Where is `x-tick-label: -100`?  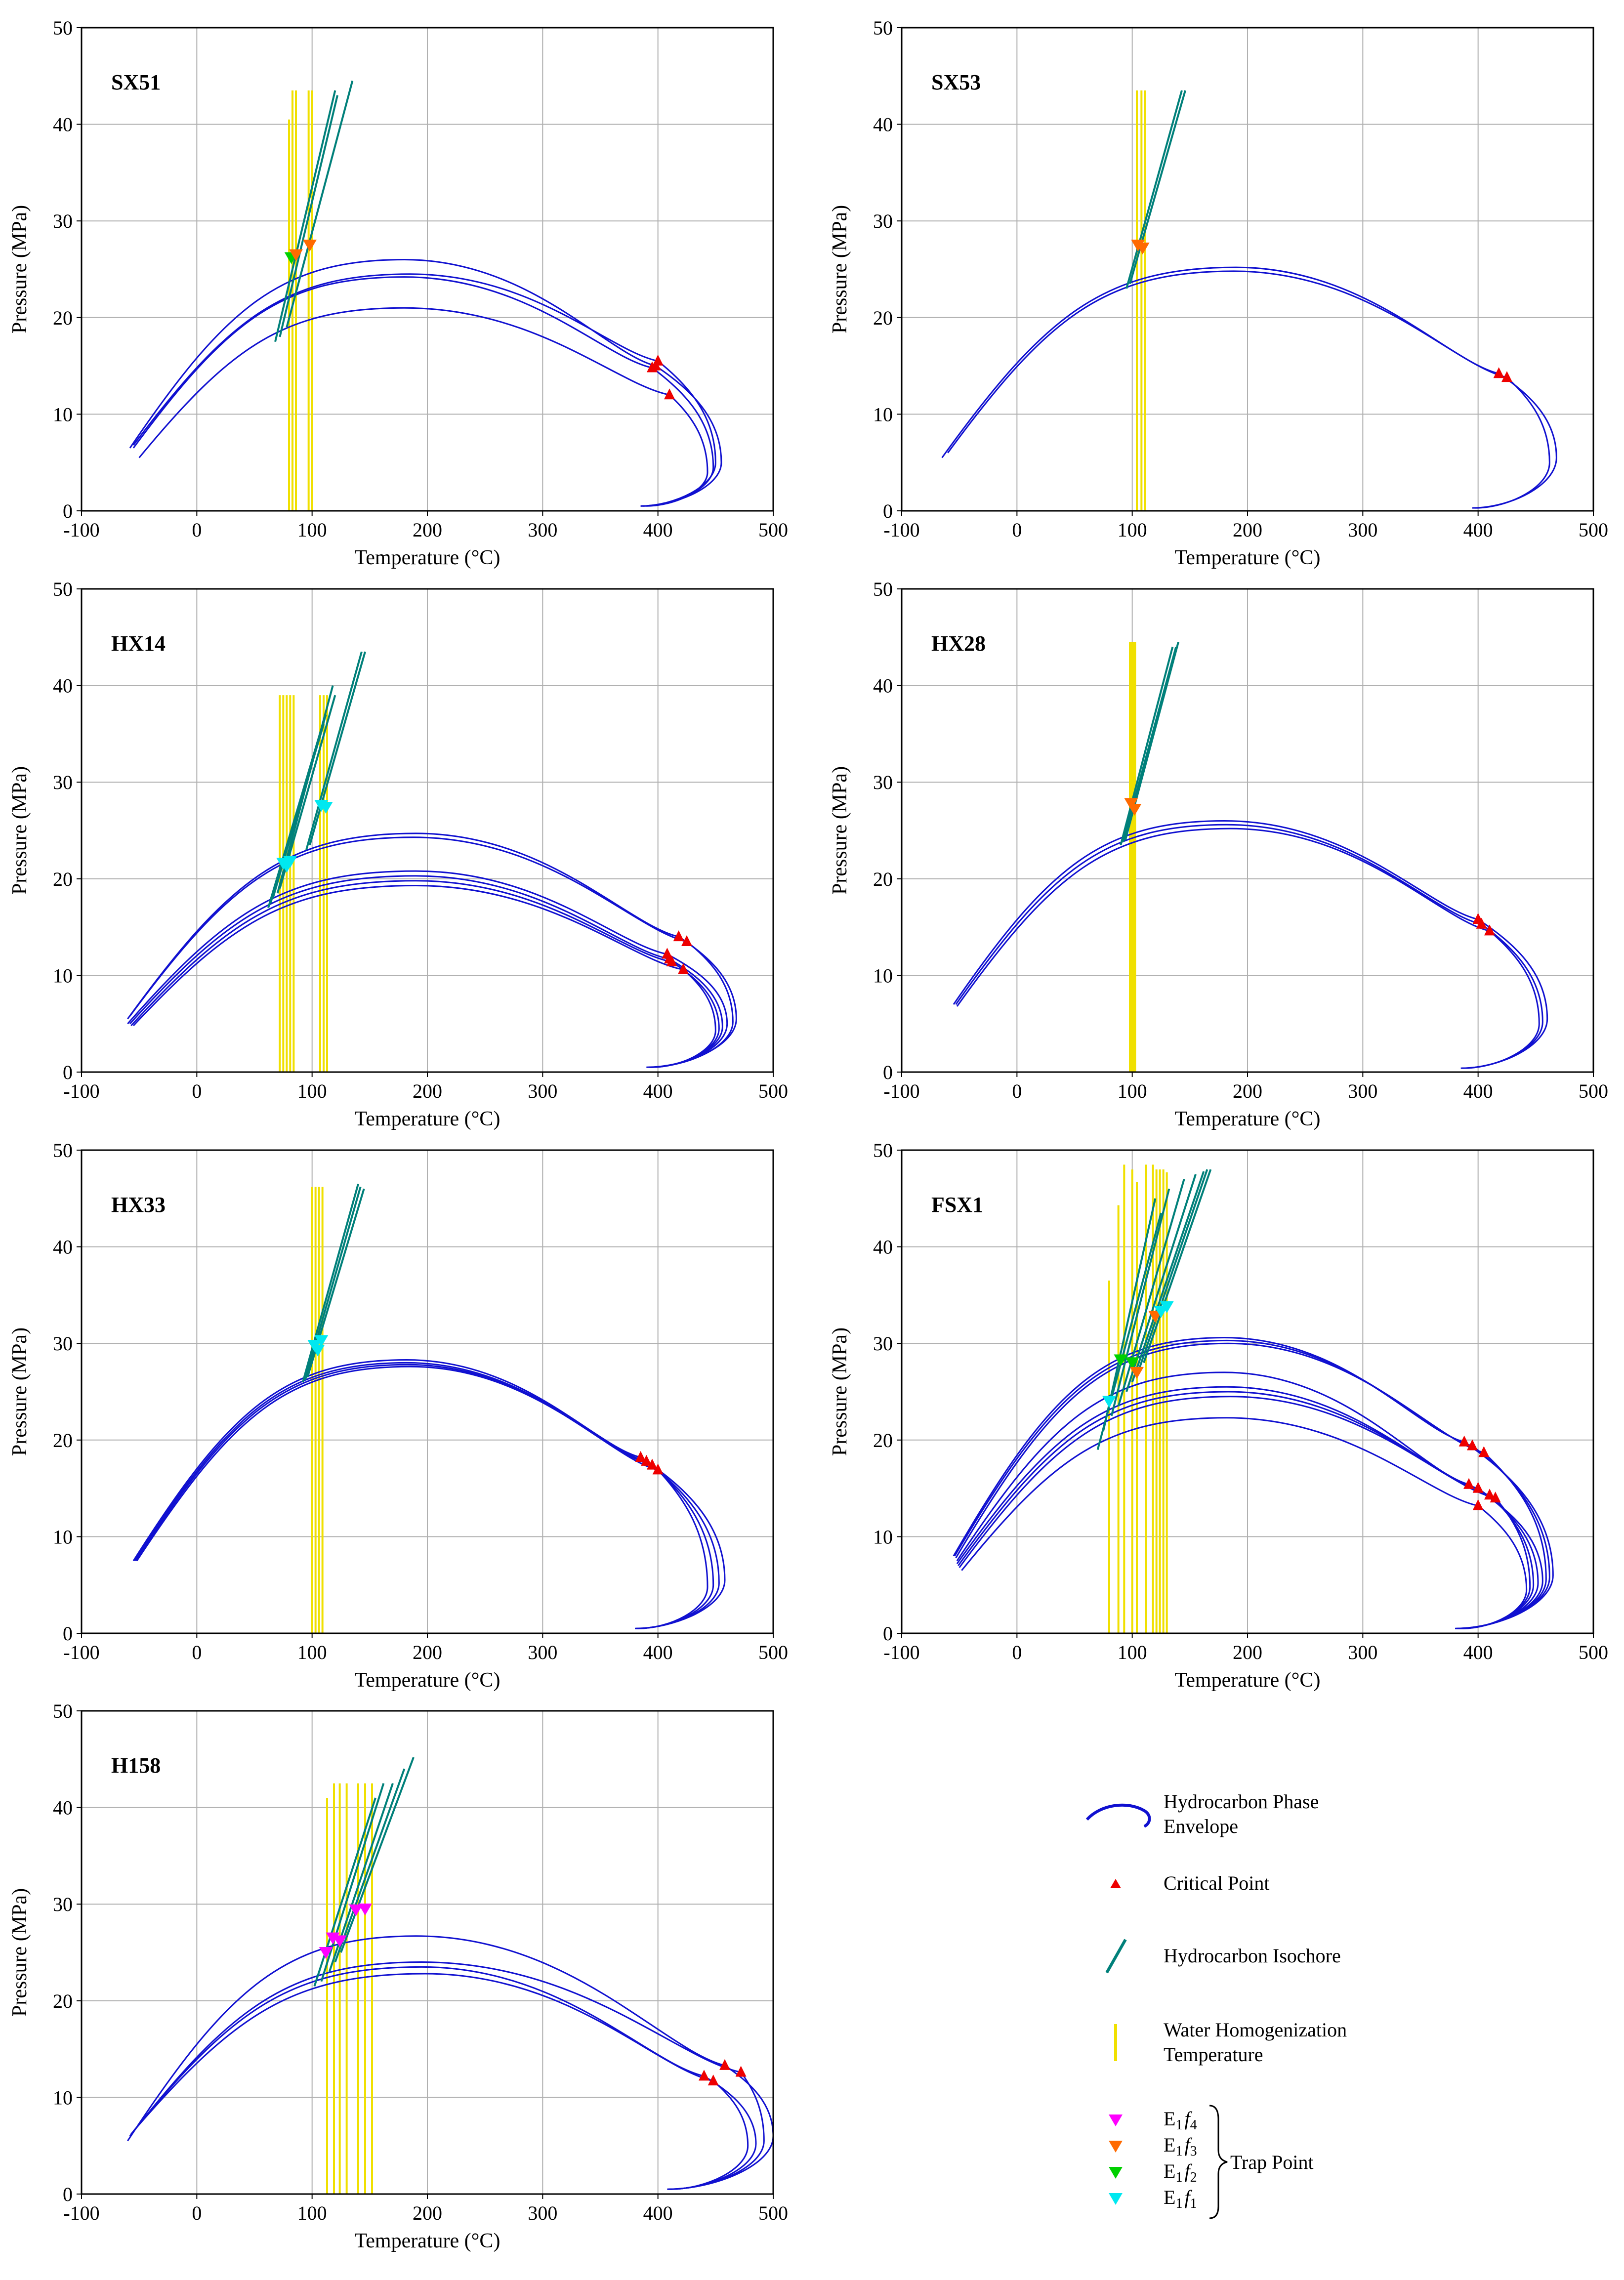 x-tick-label: -100 is located at coordinates (81, 2213).